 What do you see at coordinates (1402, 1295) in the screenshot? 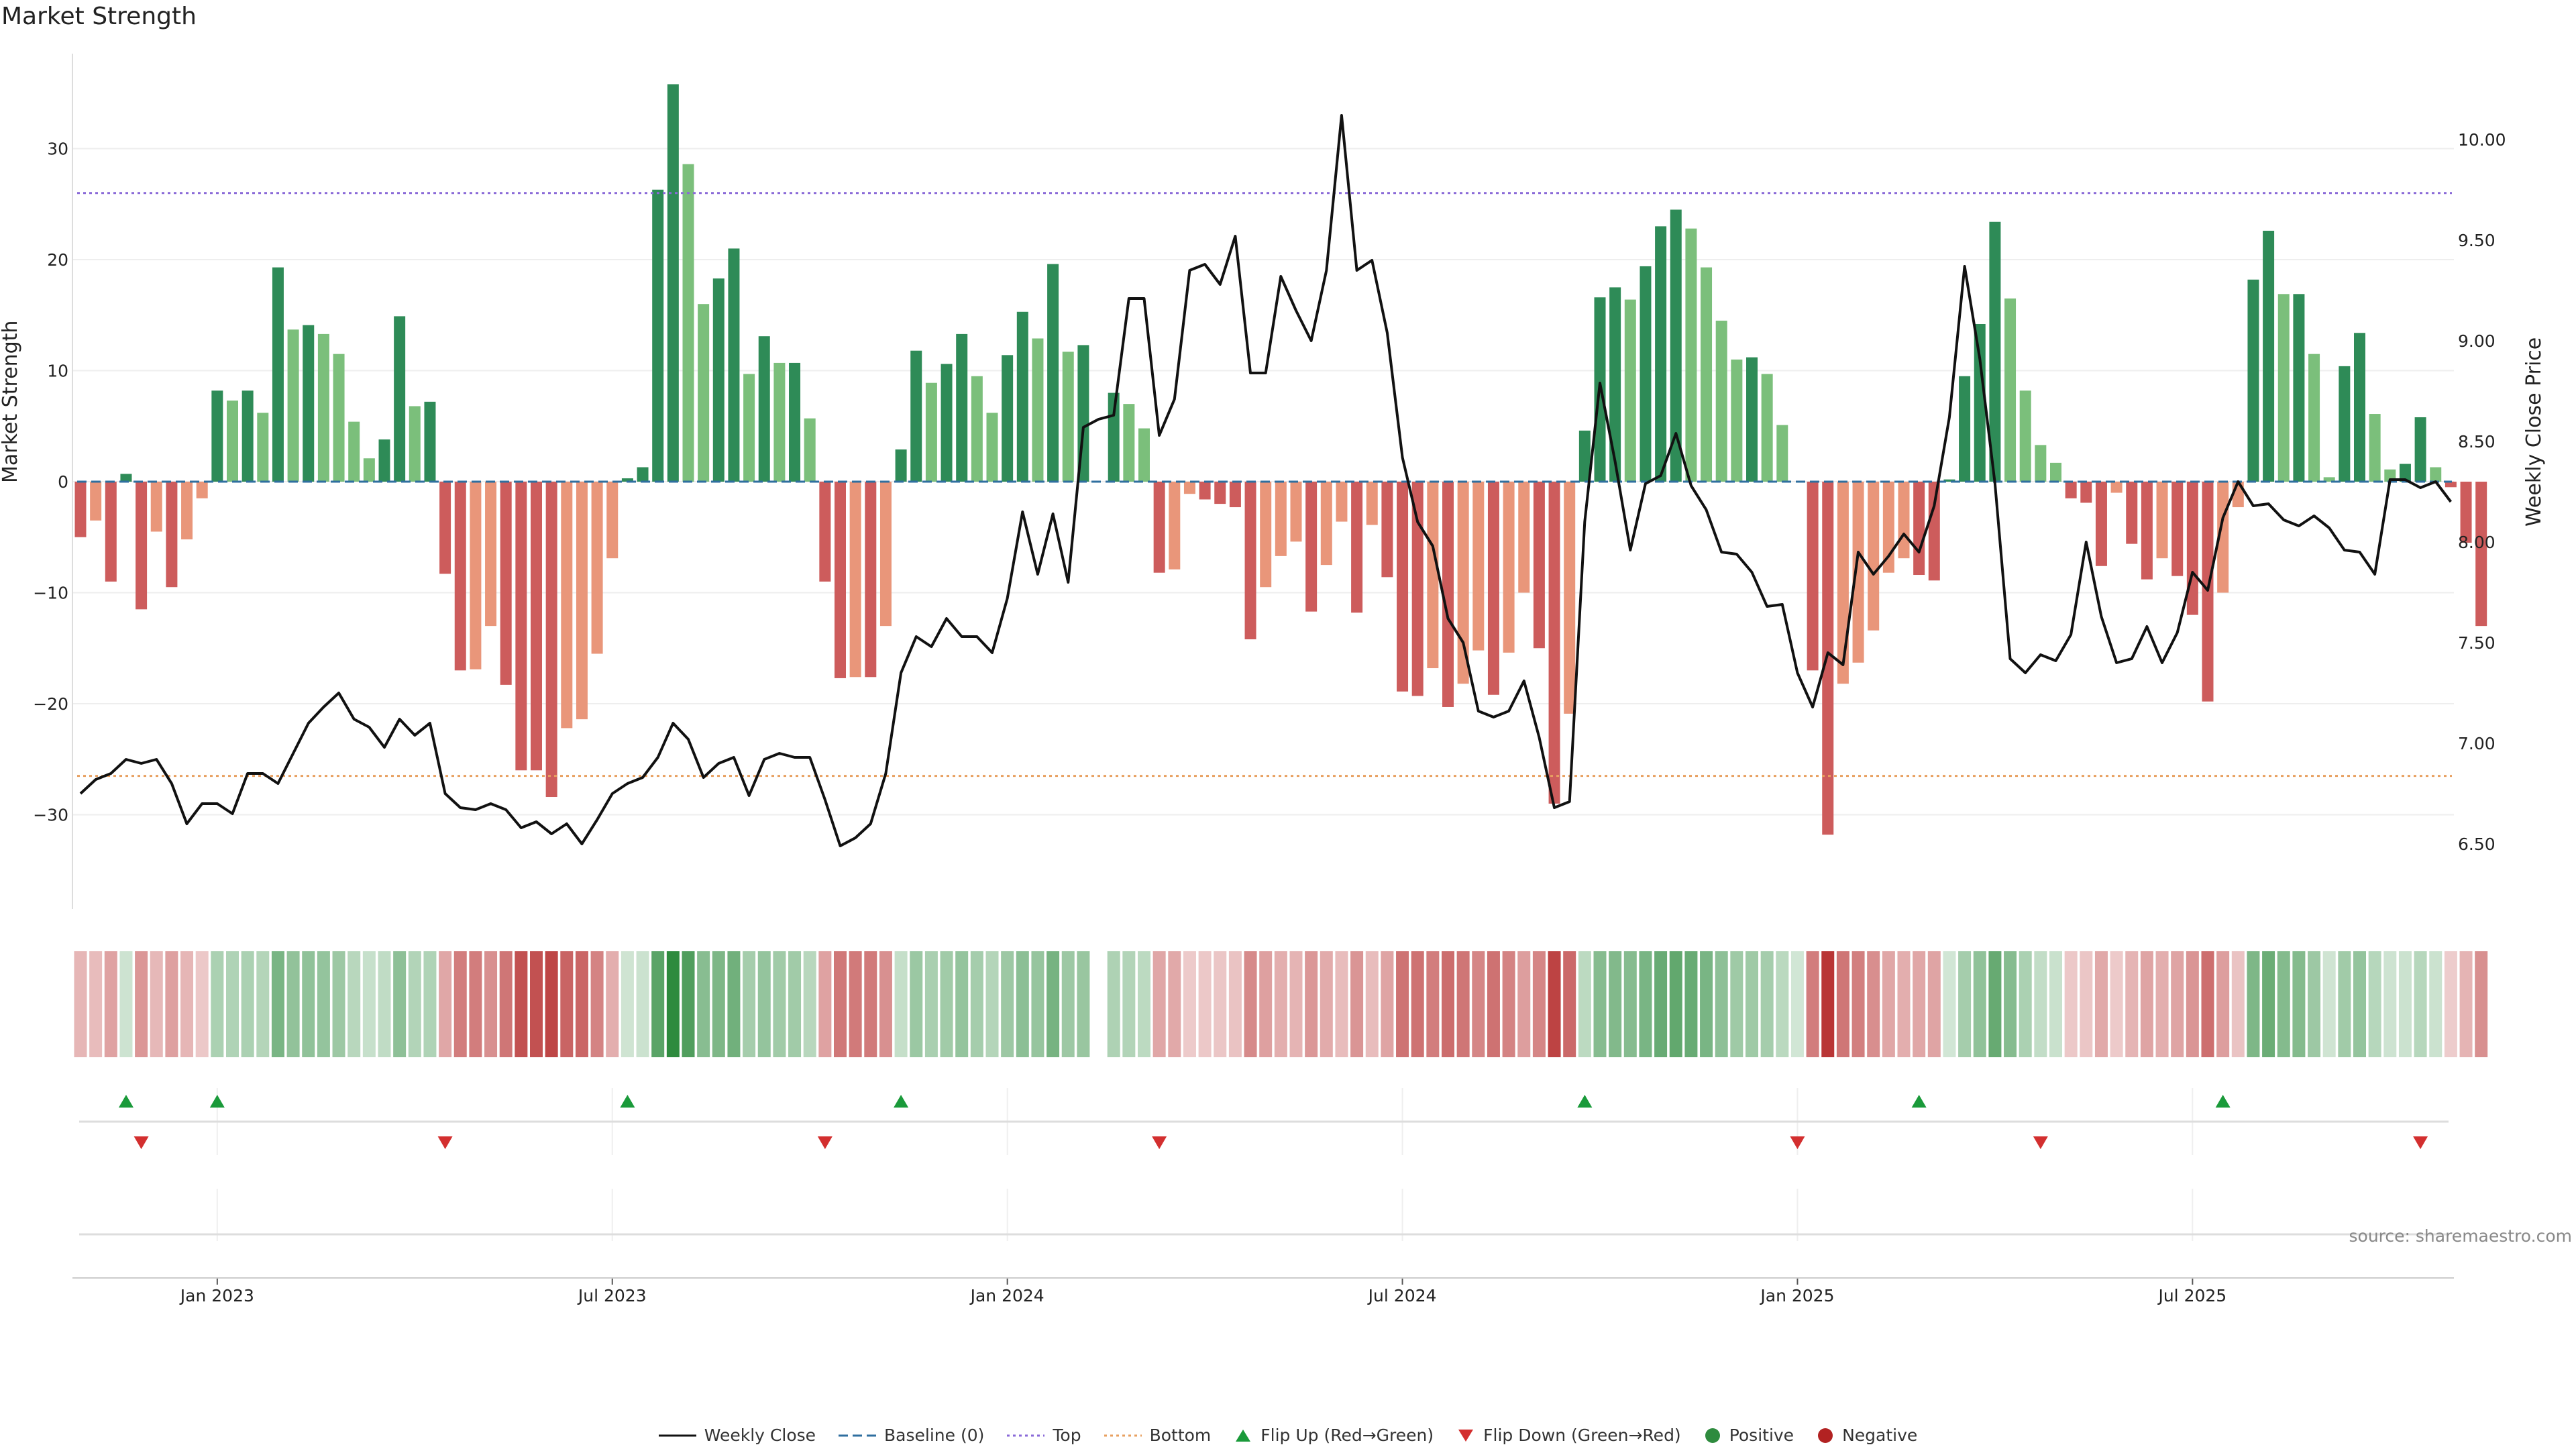
I see `x-tick-label: Jul 2024` at bounding box center [1402, 1295].